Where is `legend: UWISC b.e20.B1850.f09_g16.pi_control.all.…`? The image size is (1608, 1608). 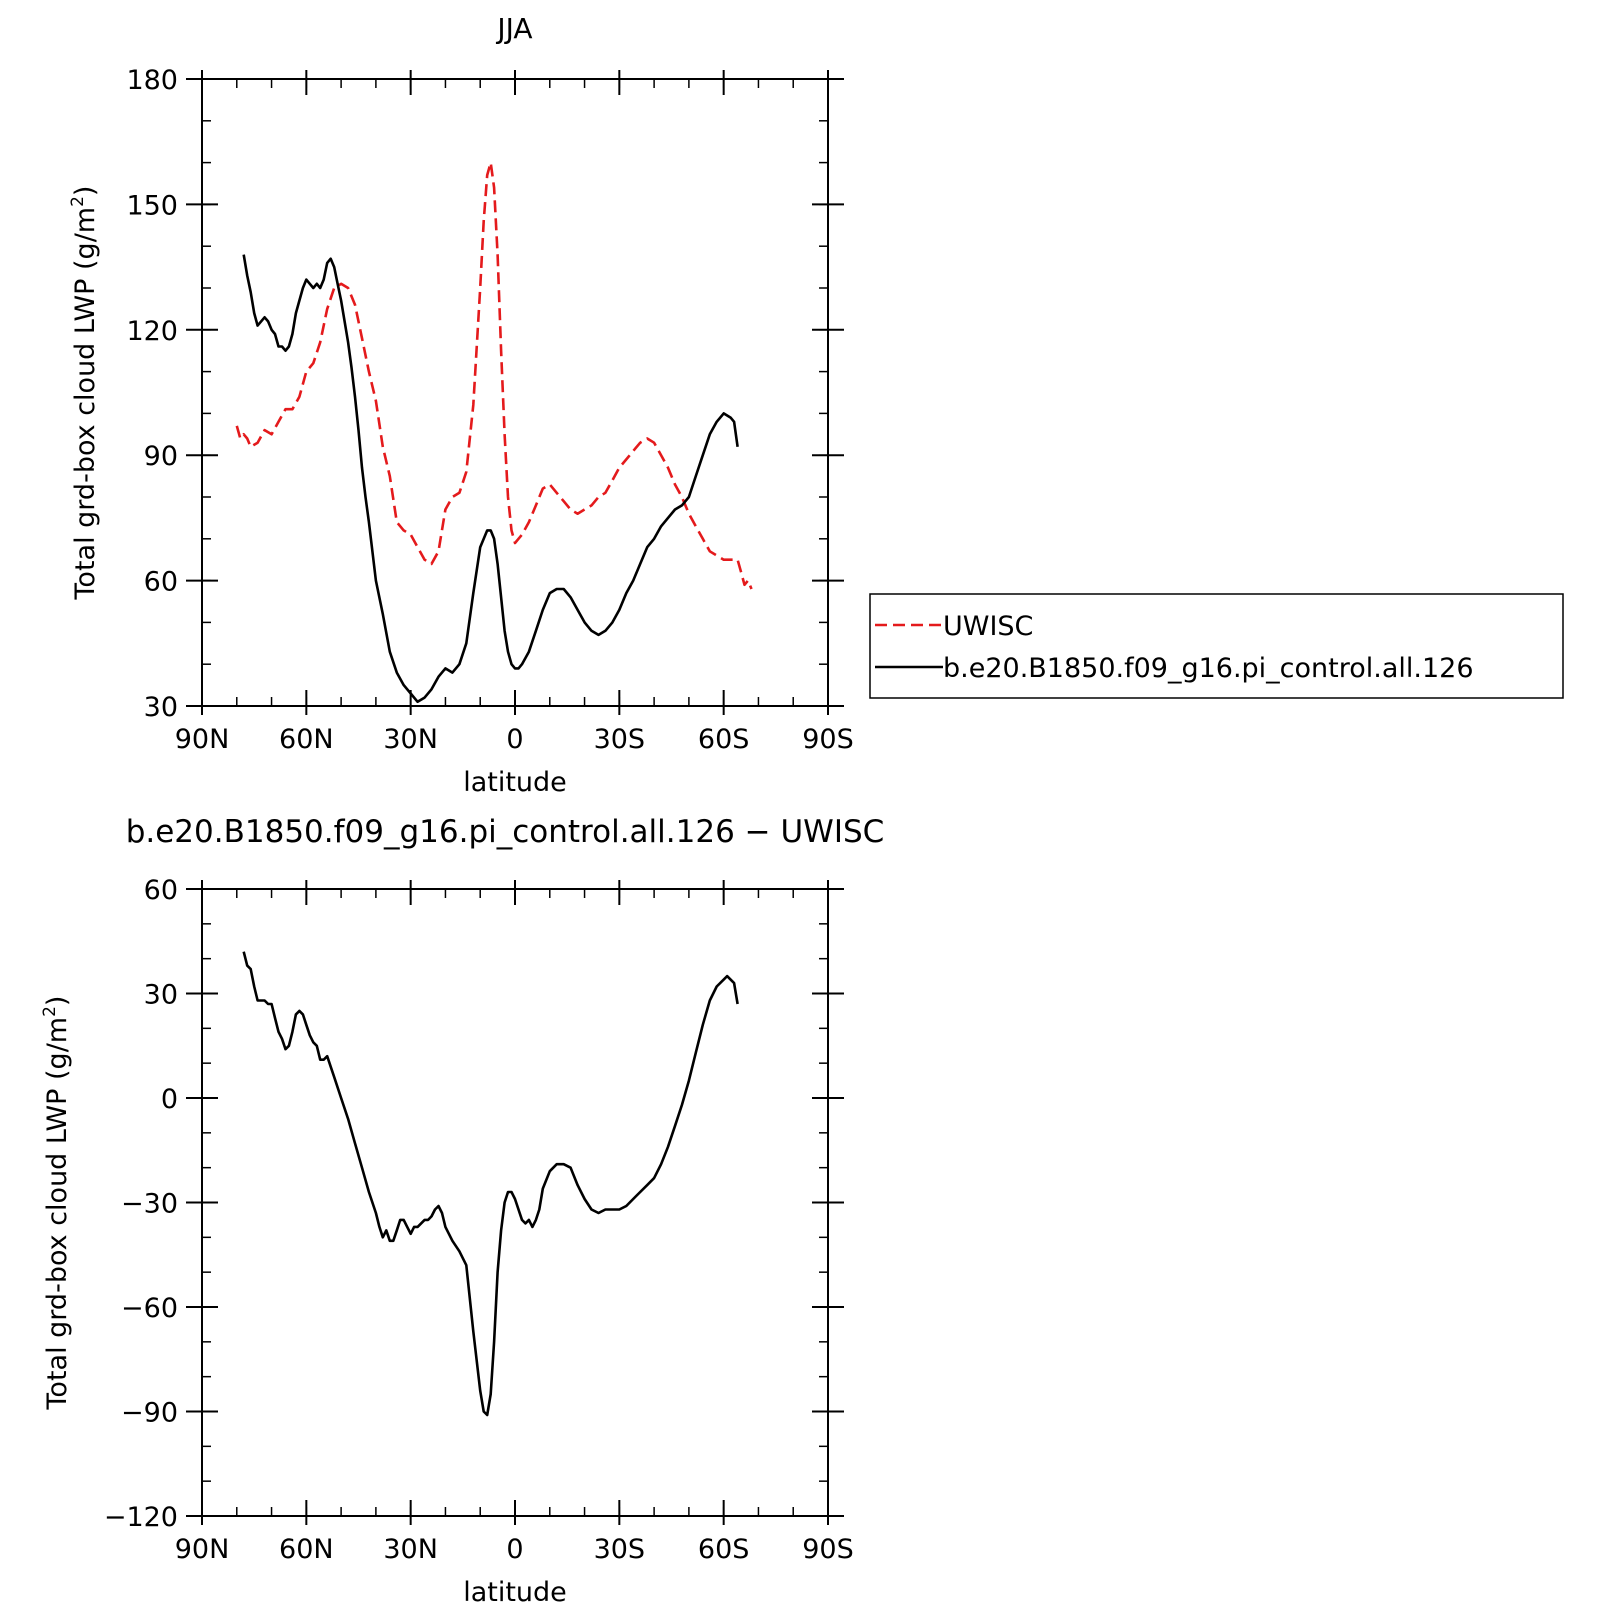 legend: UWISC b.e20.B1850.f09_g16.pi_control.all.… is located at coordinates (1216, 646).